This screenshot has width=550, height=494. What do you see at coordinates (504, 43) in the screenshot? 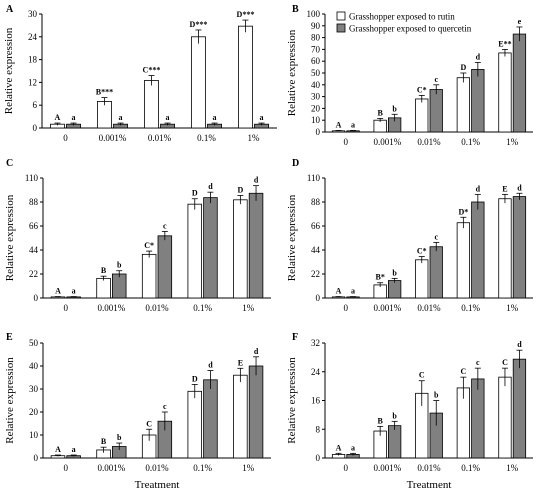
I see `significance-label: E**` at bounding box center [504, 43].